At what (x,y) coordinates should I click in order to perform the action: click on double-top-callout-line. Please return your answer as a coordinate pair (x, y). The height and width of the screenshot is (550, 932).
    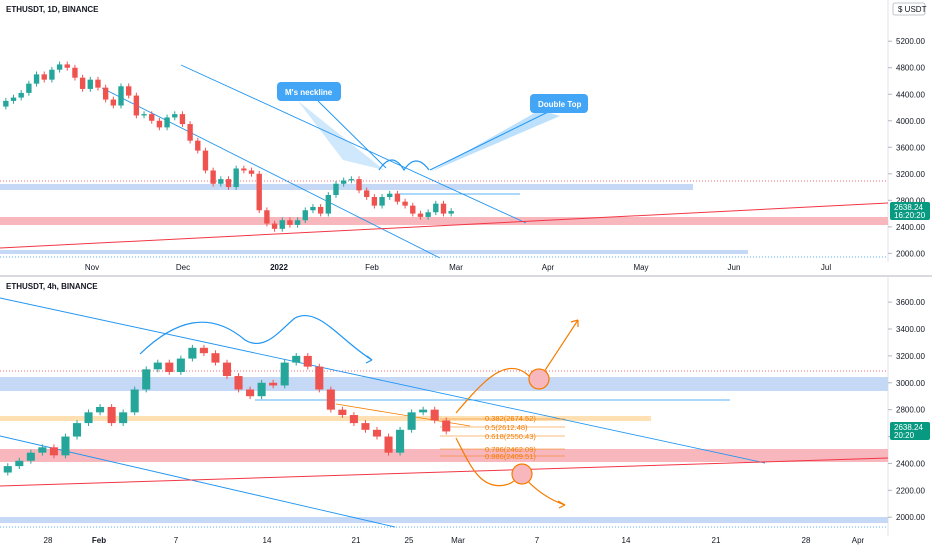
    Looking at the image, I should click on (489, 141).